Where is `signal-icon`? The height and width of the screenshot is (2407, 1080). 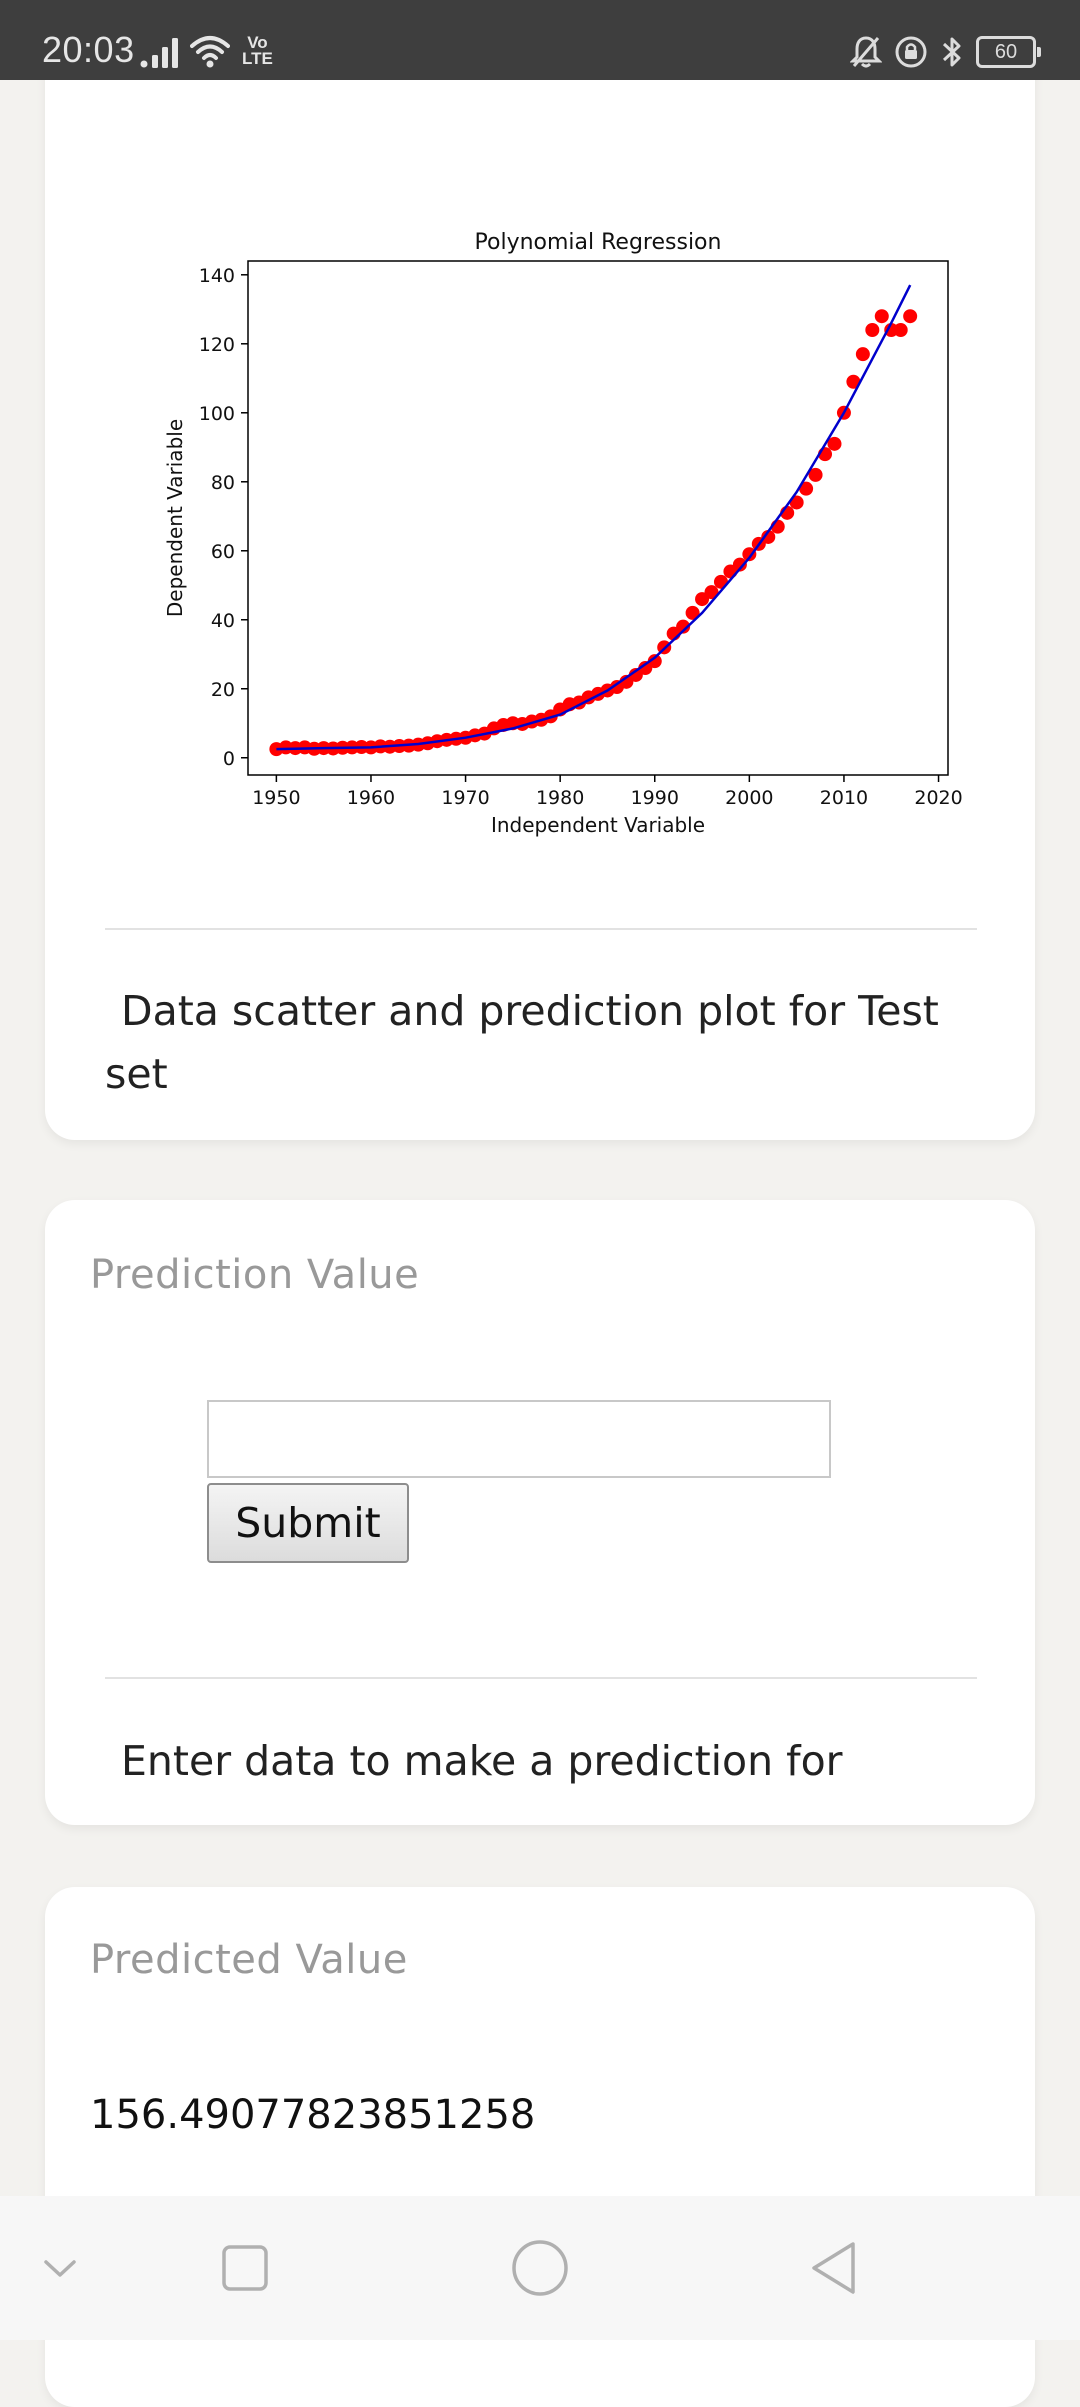 signal-icon is located at coordinates (159, 53).